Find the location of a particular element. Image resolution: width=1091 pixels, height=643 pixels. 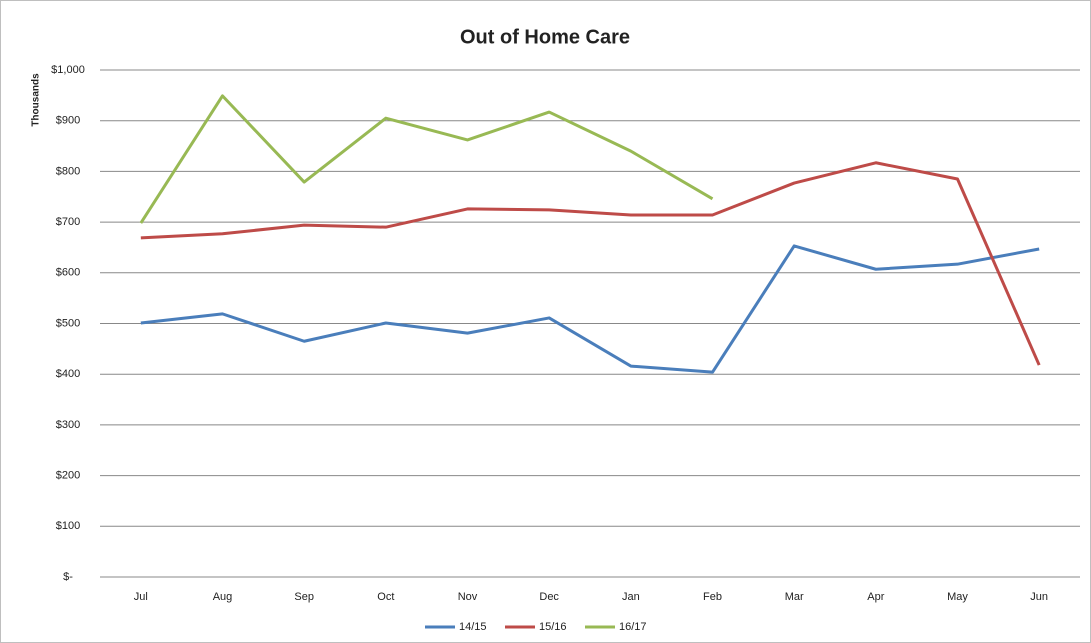

x-tick-label: Mar is located at coordinates (794, 597).